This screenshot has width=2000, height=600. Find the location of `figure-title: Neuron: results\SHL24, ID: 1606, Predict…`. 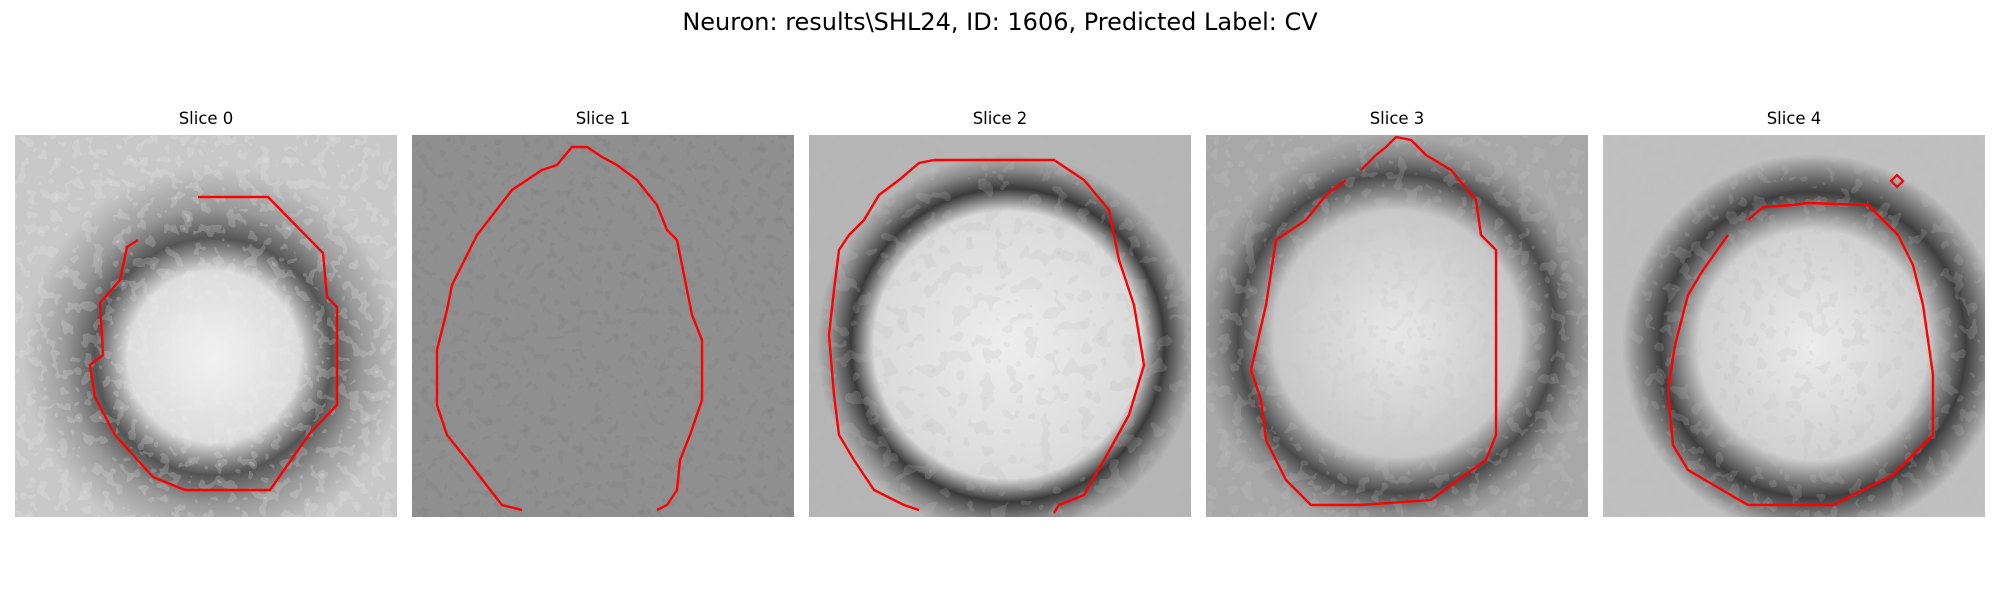

figure-title: Neuron: results\SHL24, ID: 1606, Predict… is located at coordinates (1000, 22).